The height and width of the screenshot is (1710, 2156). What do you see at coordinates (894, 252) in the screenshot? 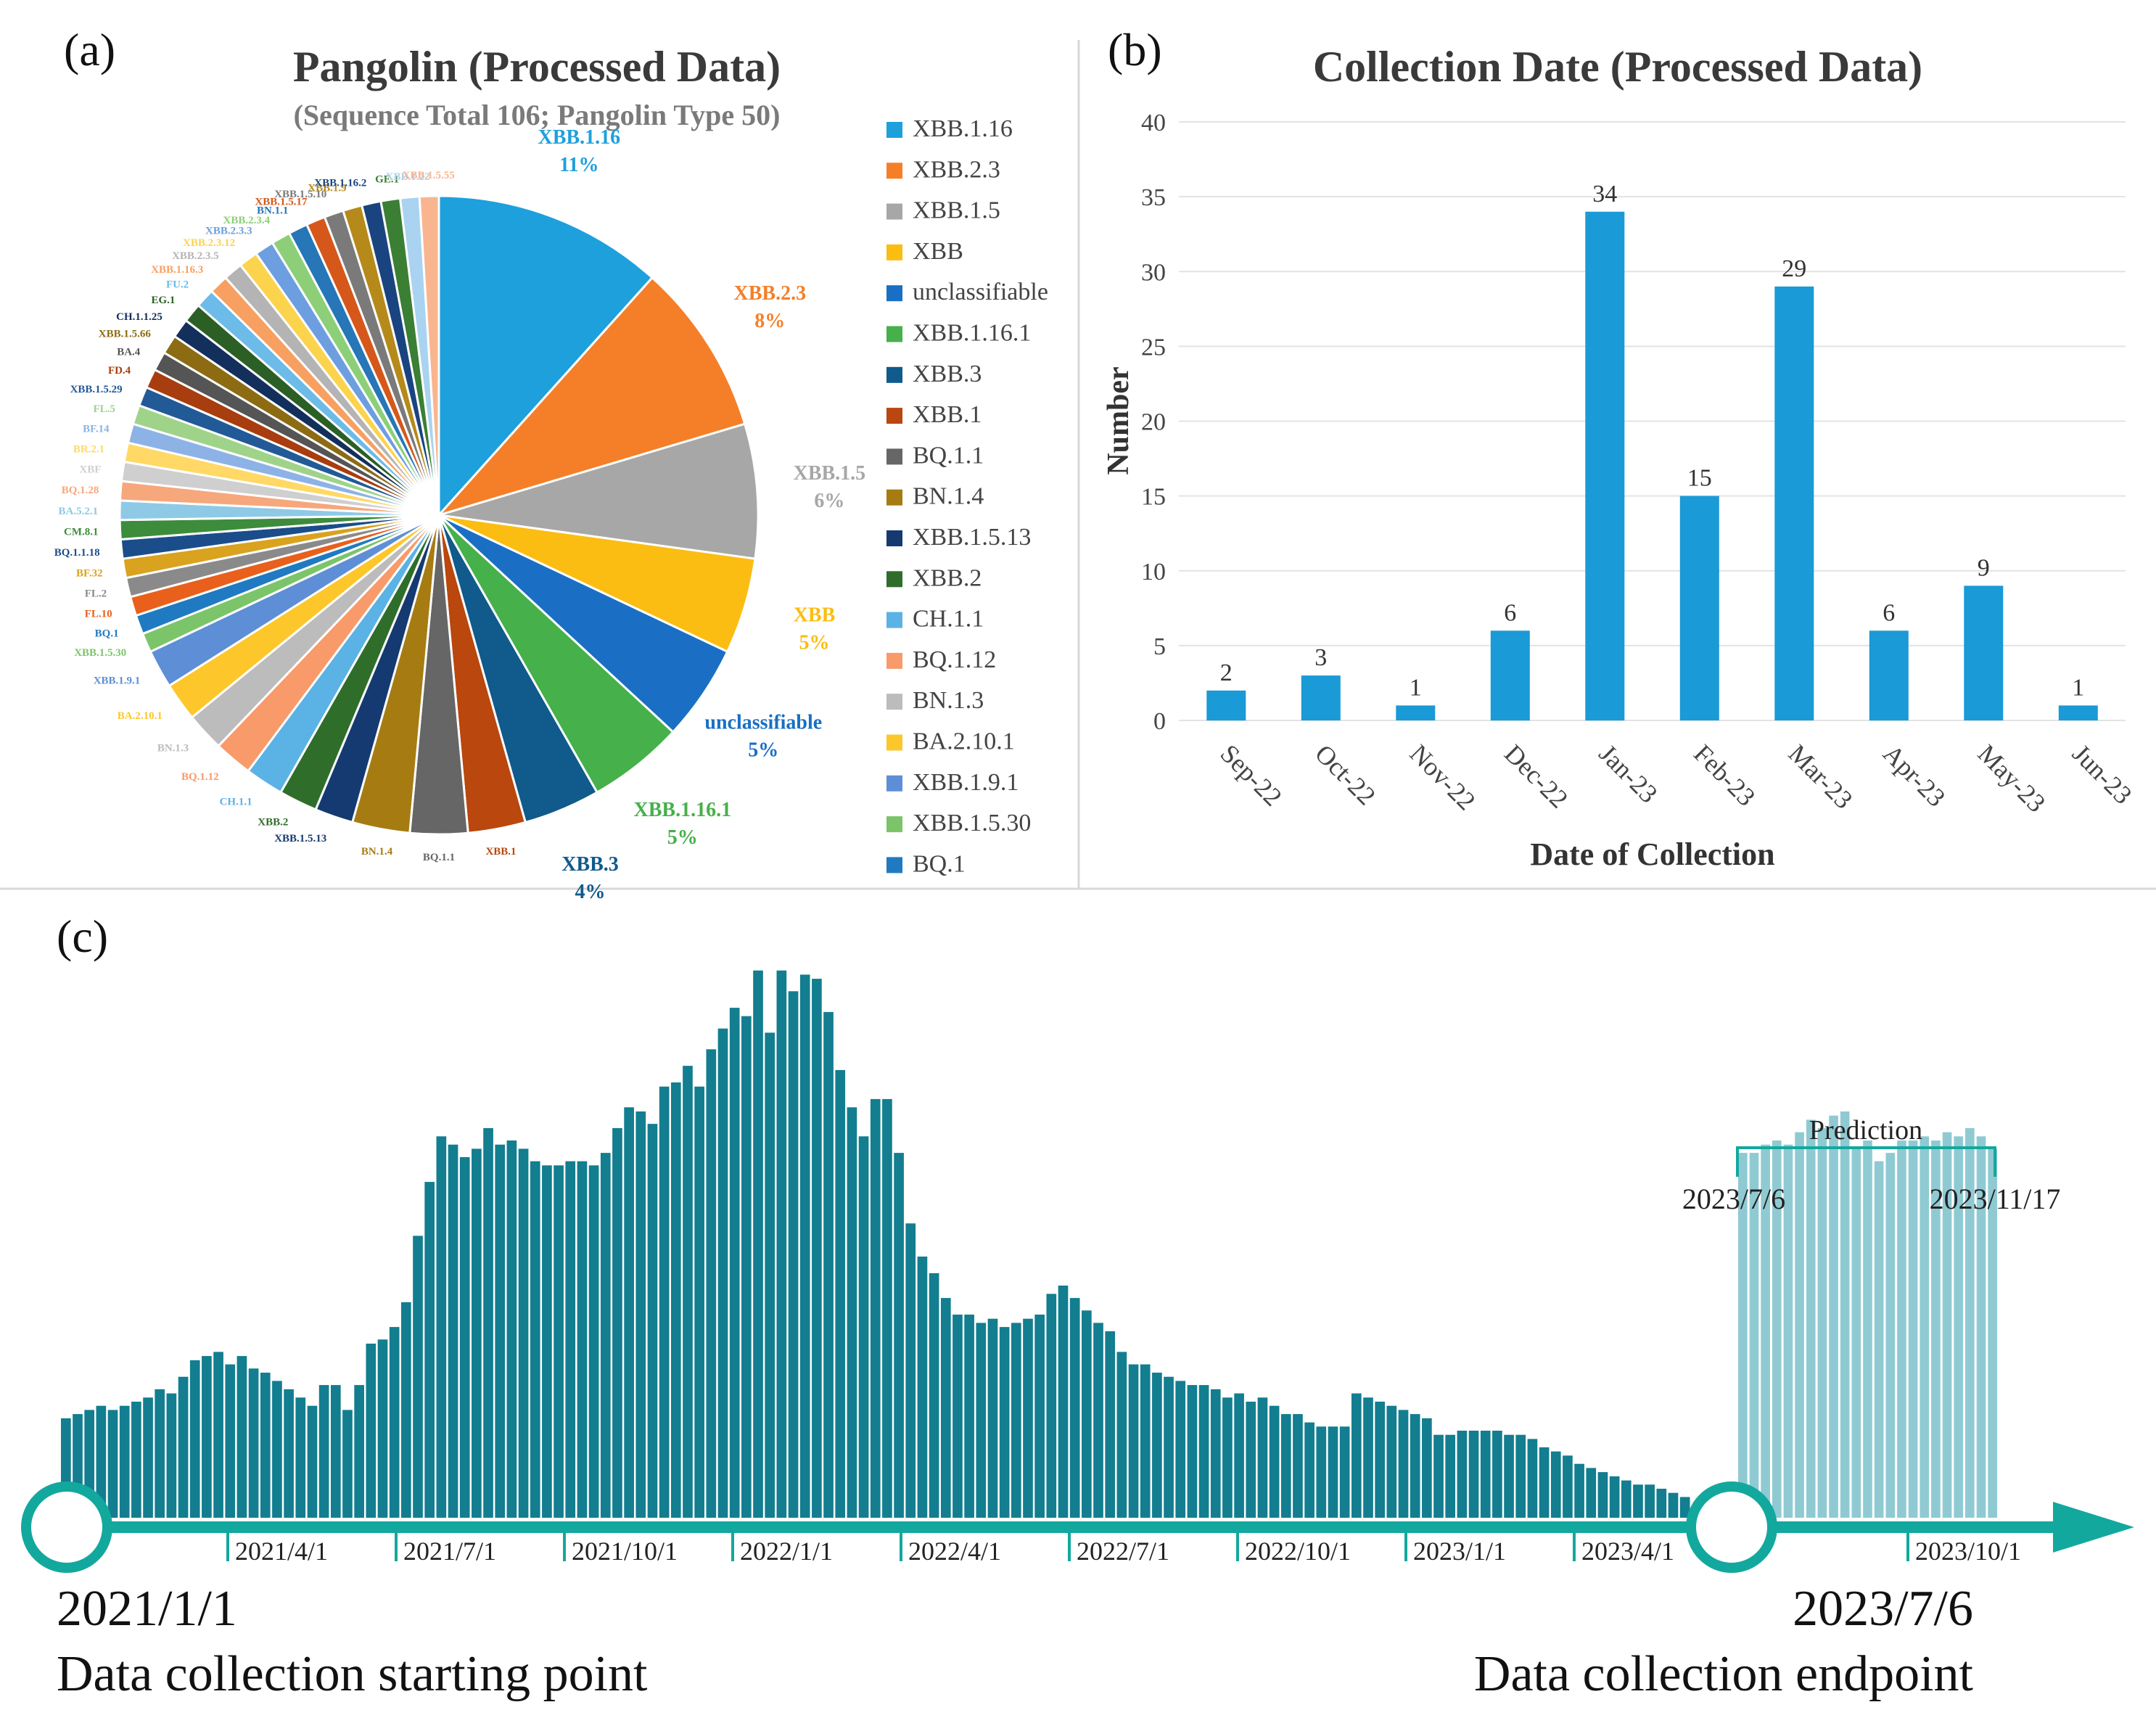
I see `legend-swatch-xbb` at bounding box center [894, 252].